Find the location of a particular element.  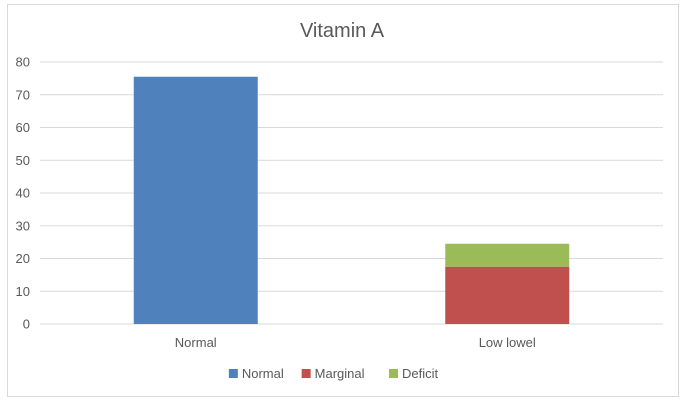

legend: Normal Marginal Deficit is located at coordinates (333, 373).